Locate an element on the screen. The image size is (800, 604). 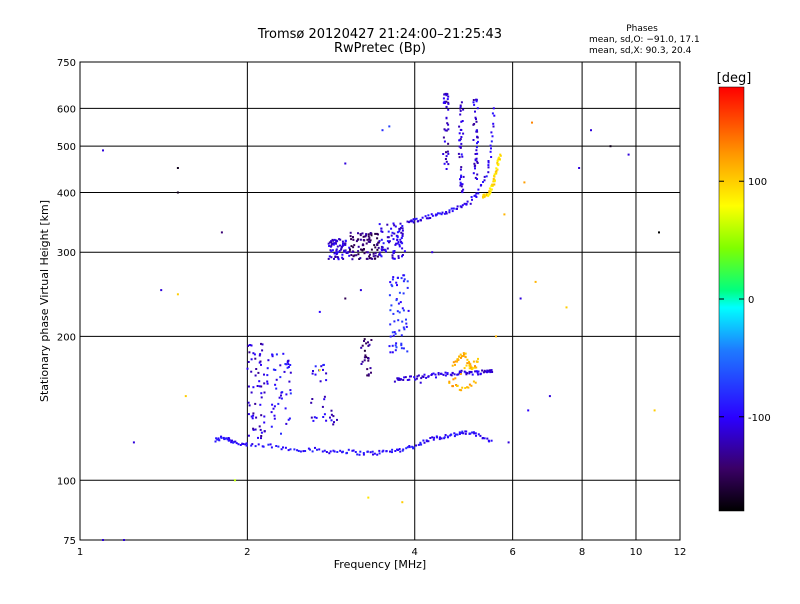
colorbar-tick-label: 0 is located at coordinates (751, 300).